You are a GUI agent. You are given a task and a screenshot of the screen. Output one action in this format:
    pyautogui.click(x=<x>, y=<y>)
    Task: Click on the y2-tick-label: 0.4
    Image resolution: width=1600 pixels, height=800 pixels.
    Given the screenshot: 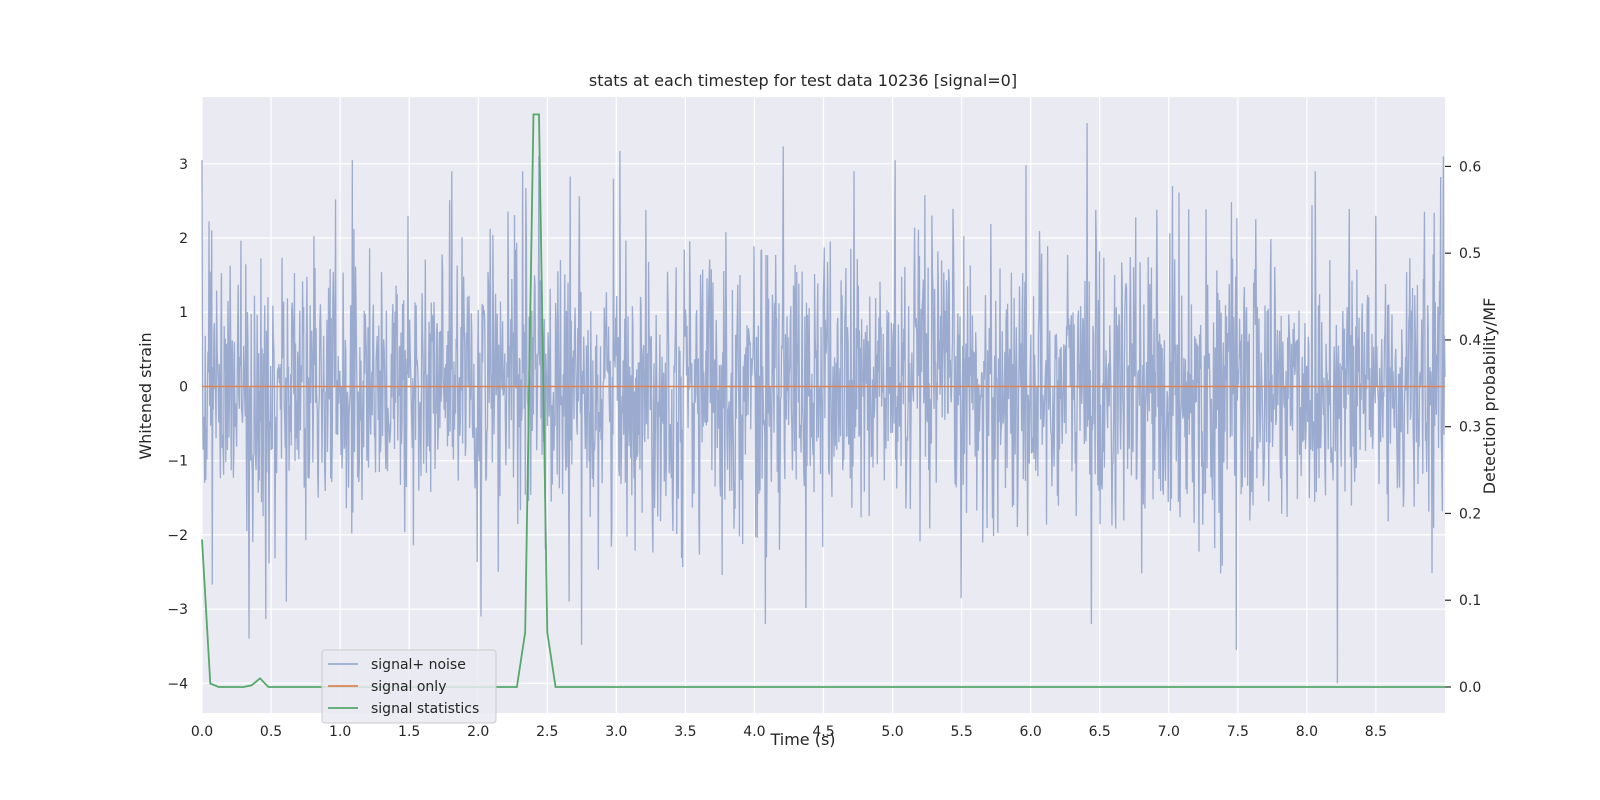 What is the action you would take?
    pyautogui.click(x=1470, y=341)
    